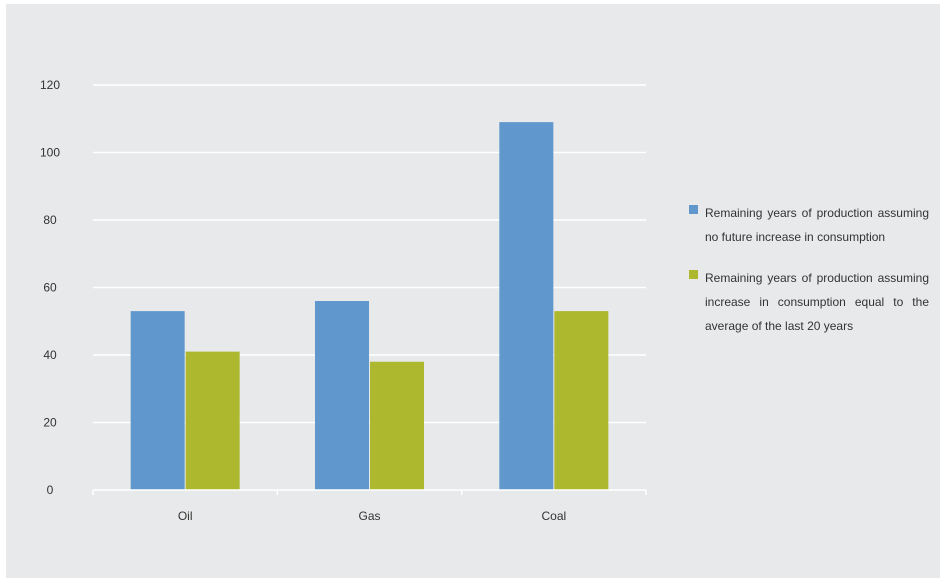  What do you see at coordinates (369, 492) in the screenshot?
I see `x-axis` at bounding box center [369, 492].